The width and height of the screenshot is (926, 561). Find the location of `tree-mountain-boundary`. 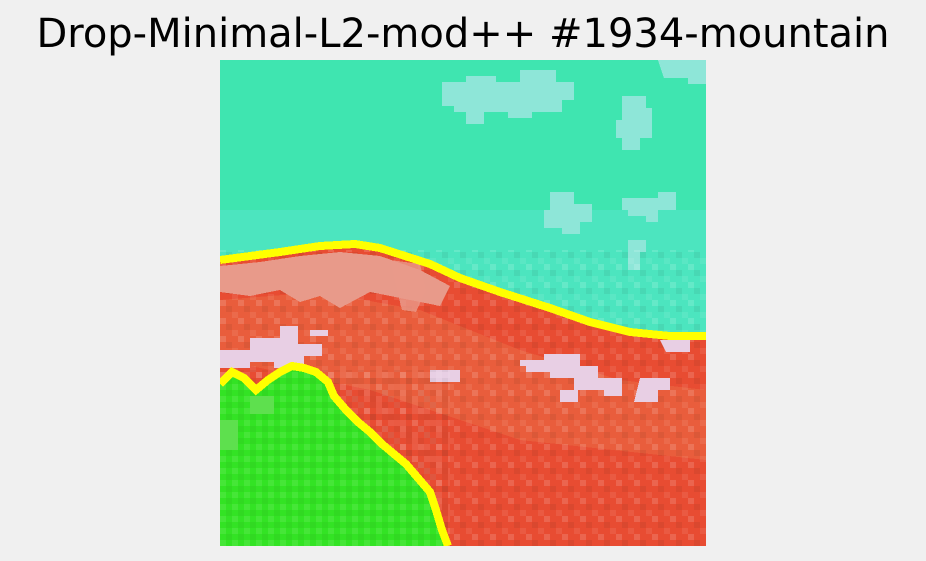

tree-mountain-boundary is located at coordinates (336, 453).